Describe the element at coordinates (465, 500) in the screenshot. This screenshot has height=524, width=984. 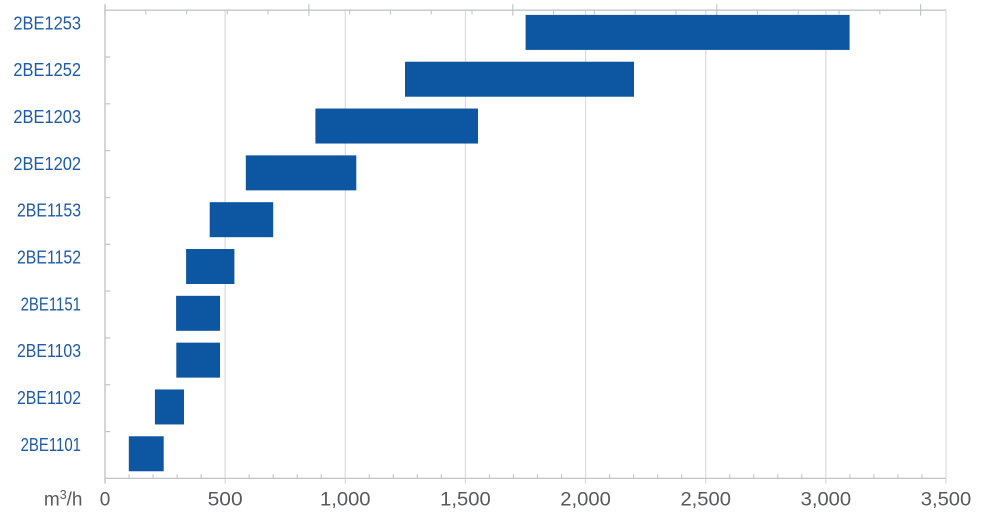
I see `svg-text: 1,500` at that location.